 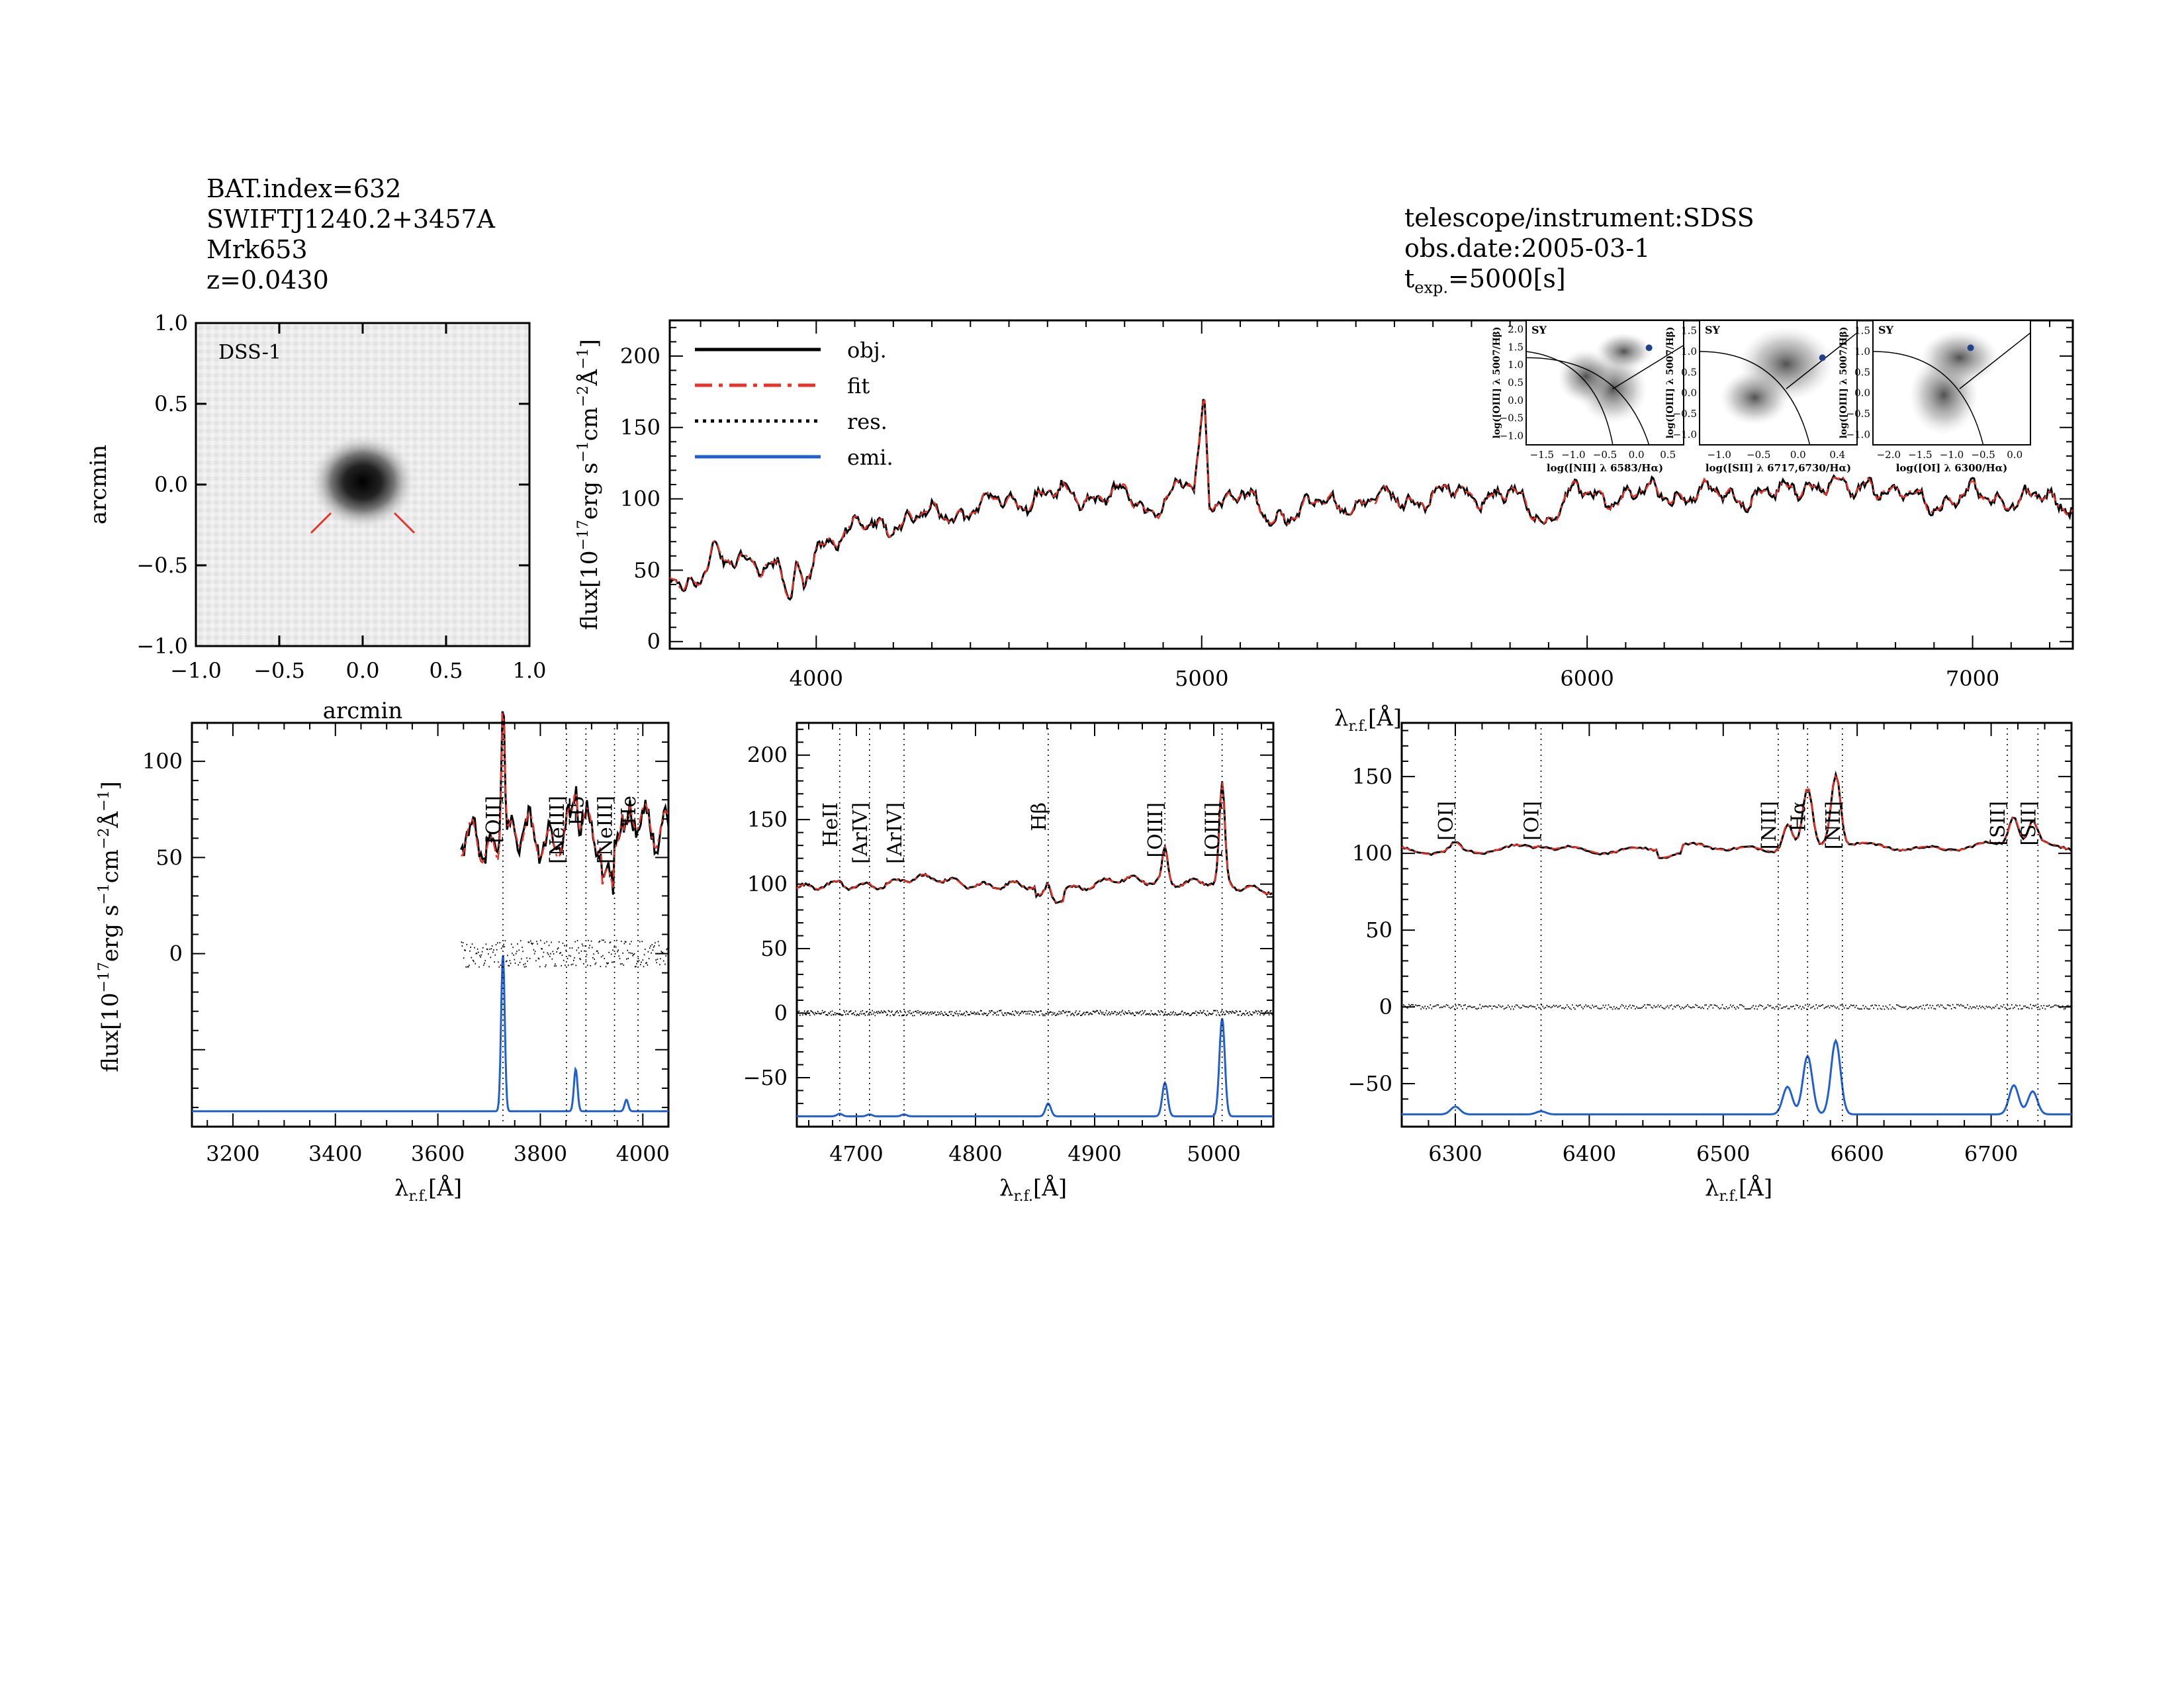 What do you see at coordinates (816, 678) in the screenshot?
I see `full-xtick-label: 4000` at bounding box center [816, 678].